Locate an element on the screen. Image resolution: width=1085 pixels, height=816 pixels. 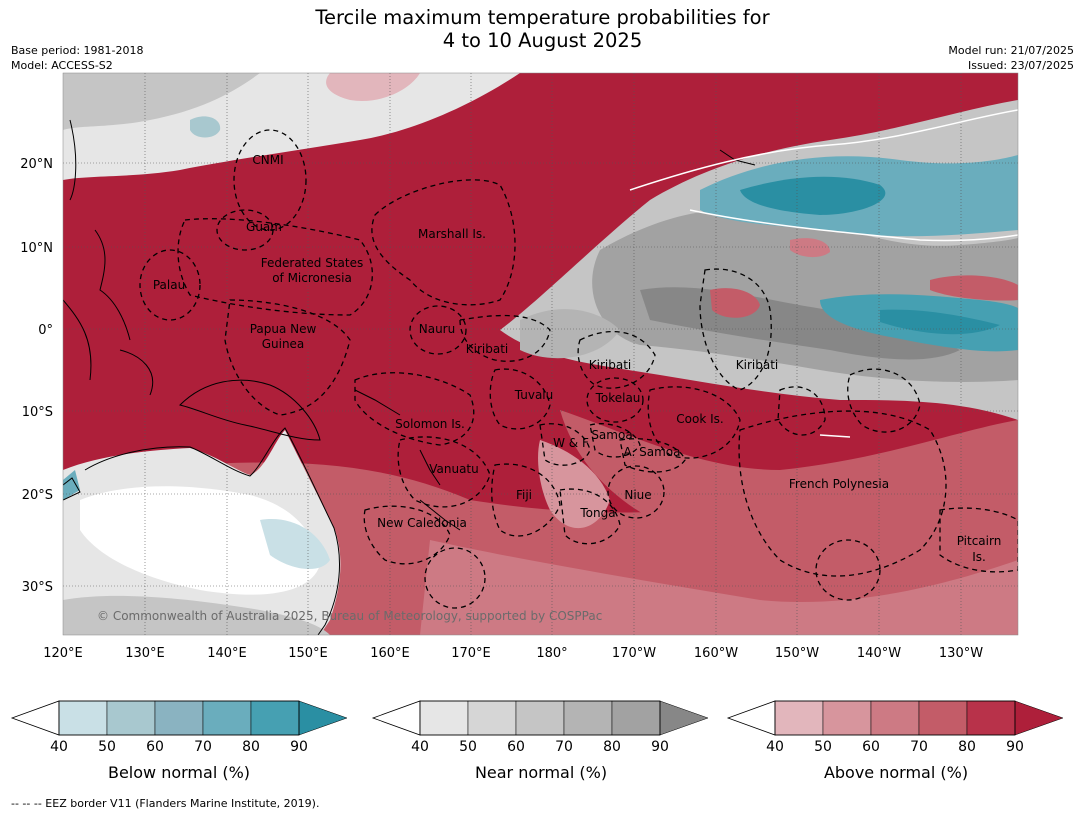
colorbar-above-frame is located at coordinates (895, 718).